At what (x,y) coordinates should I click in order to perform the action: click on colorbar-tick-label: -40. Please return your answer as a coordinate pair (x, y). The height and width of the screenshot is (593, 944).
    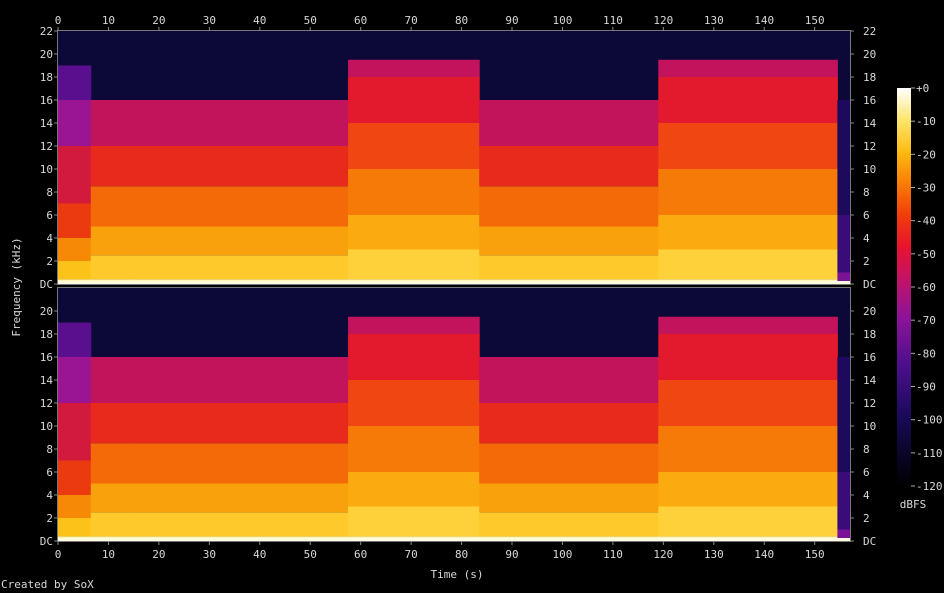
    Looking at the image, I should click on (926, 221).